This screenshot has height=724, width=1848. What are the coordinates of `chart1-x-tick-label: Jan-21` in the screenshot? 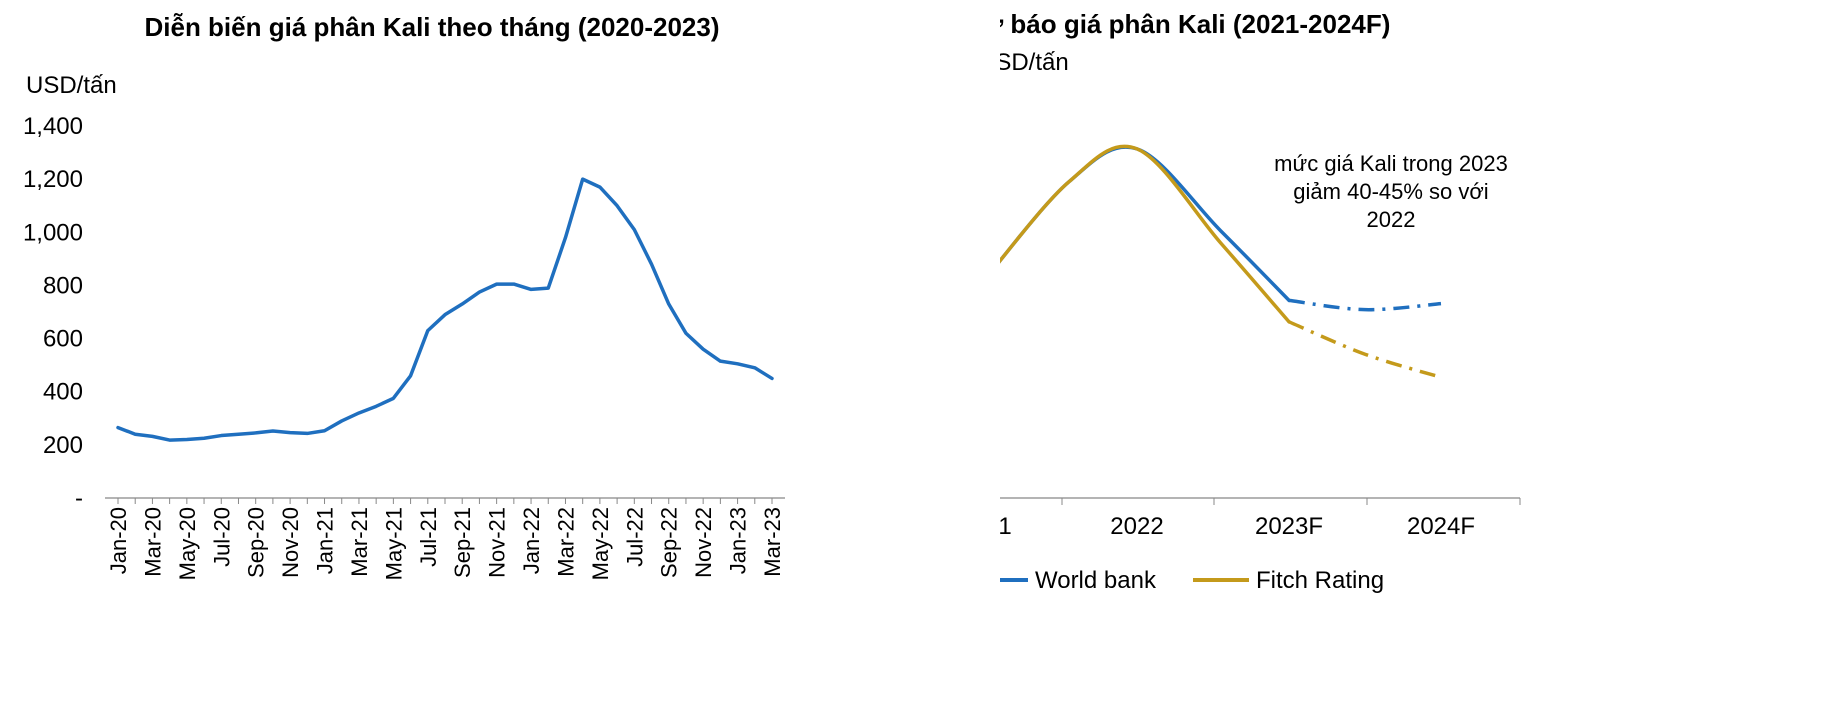 It's located at (325, 540).